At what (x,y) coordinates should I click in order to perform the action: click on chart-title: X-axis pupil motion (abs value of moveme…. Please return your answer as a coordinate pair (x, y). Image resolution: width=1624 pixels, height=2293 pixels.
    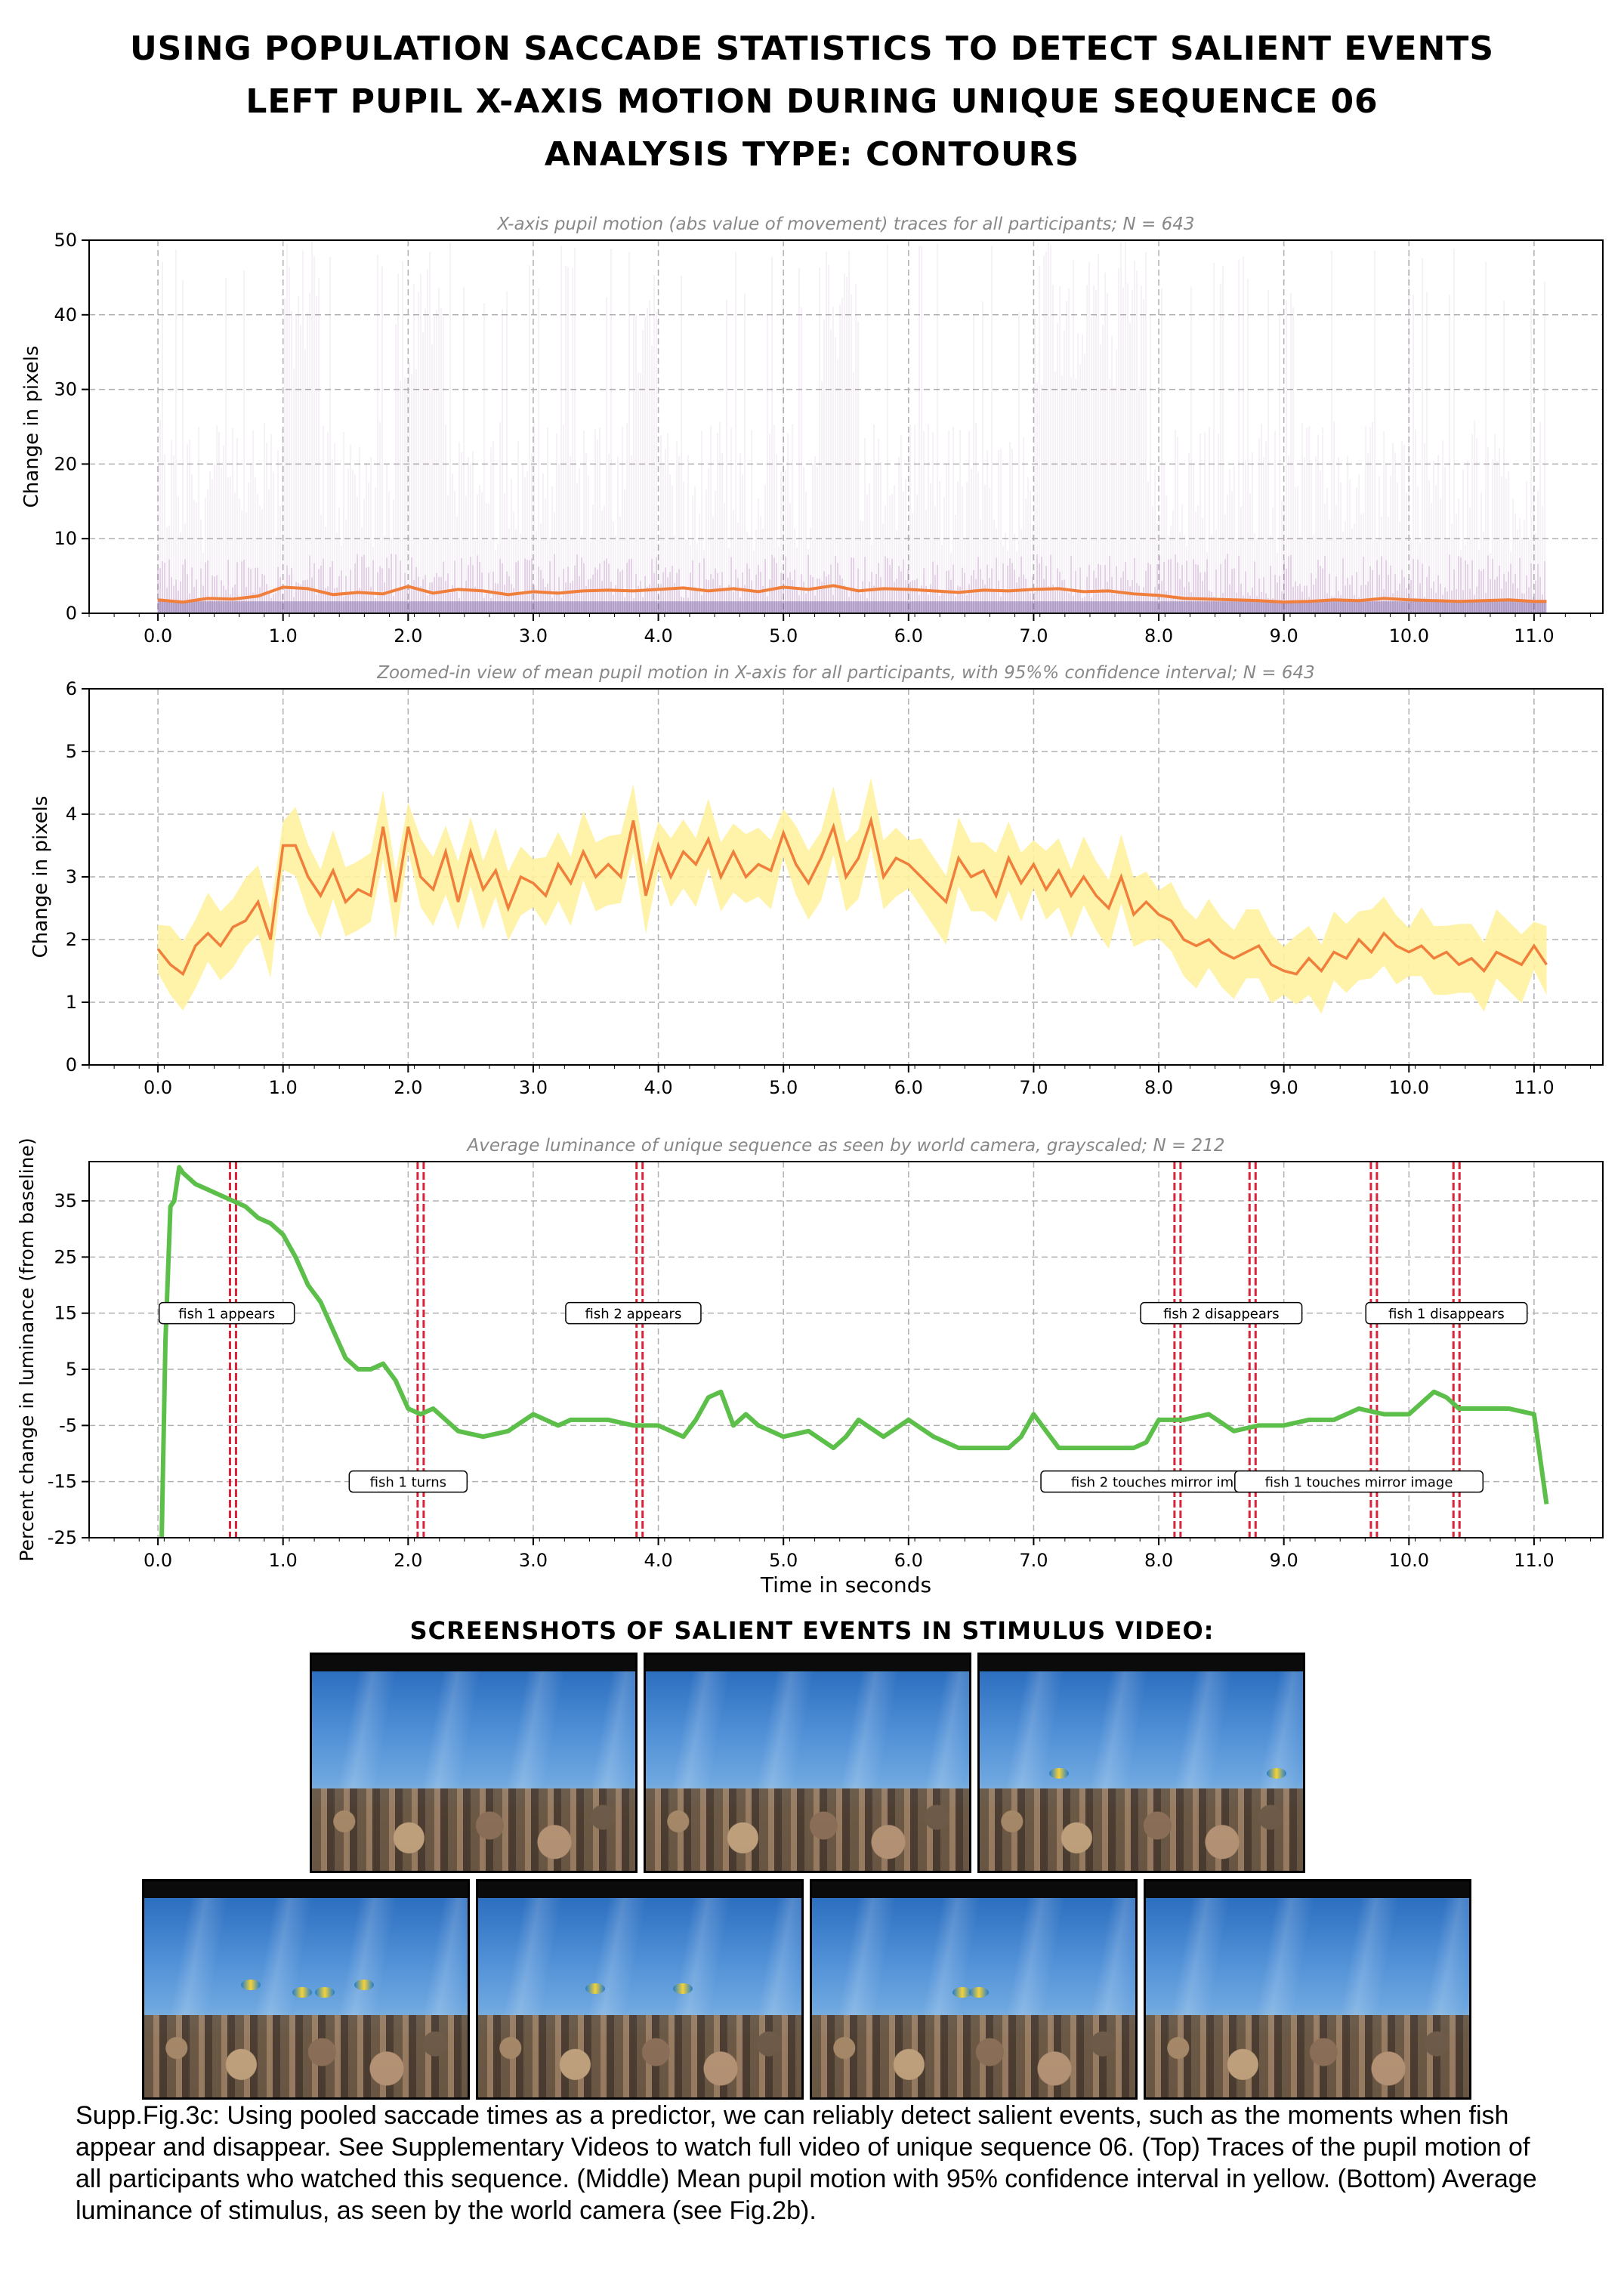
    Looking at the image, I should click on (846, 224).